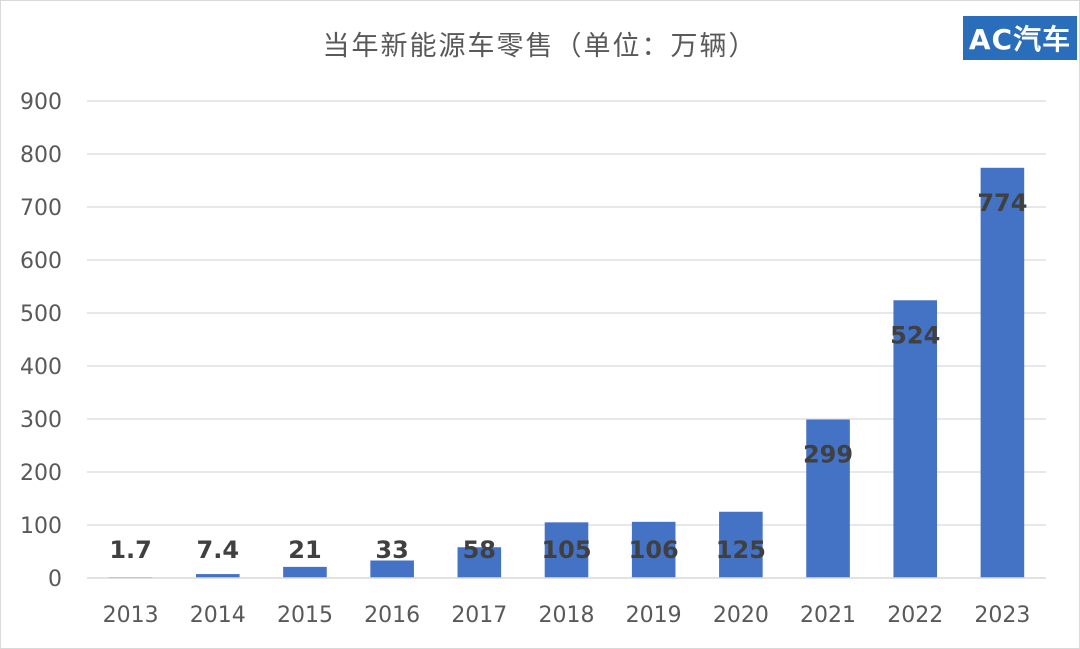 The image size is (1080, 649). Describe the element at coordinates (741, 550) in the screenshot. I see `data-label: 125` at that location.